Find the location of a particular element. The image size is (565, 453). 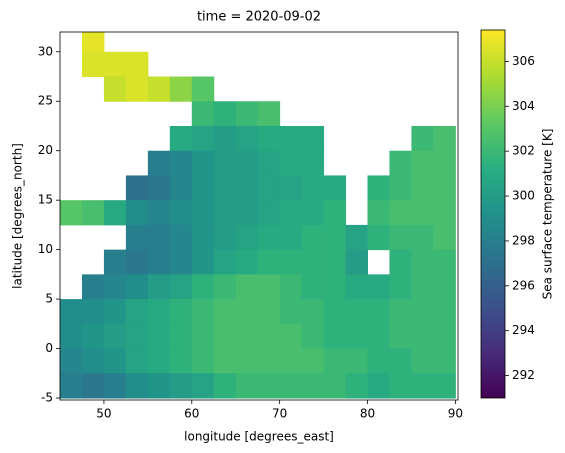

colorbar-tick-label: 300 is located at coordinates (523, 196).